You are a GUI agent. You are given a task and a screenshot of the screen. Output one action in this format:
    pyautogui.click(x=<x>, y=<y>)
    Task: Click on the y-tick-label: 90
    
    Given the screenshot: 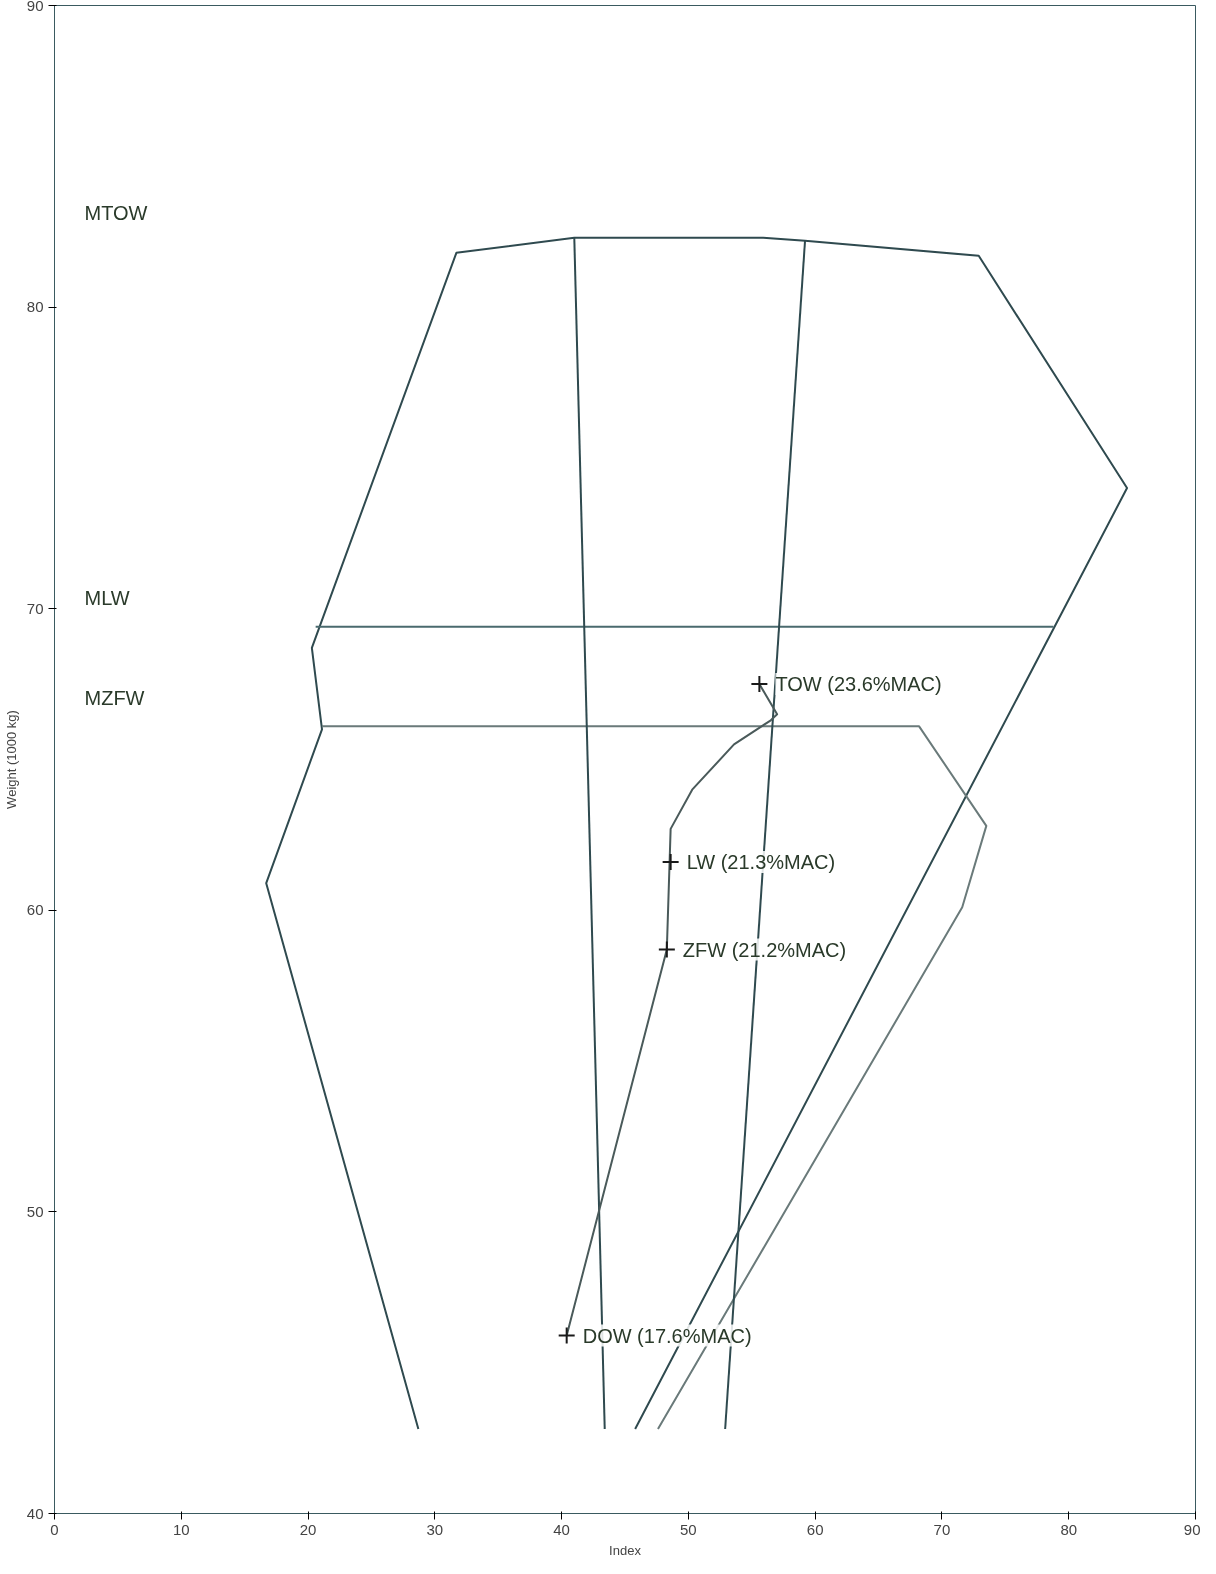 What is the action you would take?
    pyautogui.click(x=35, y=7)
    